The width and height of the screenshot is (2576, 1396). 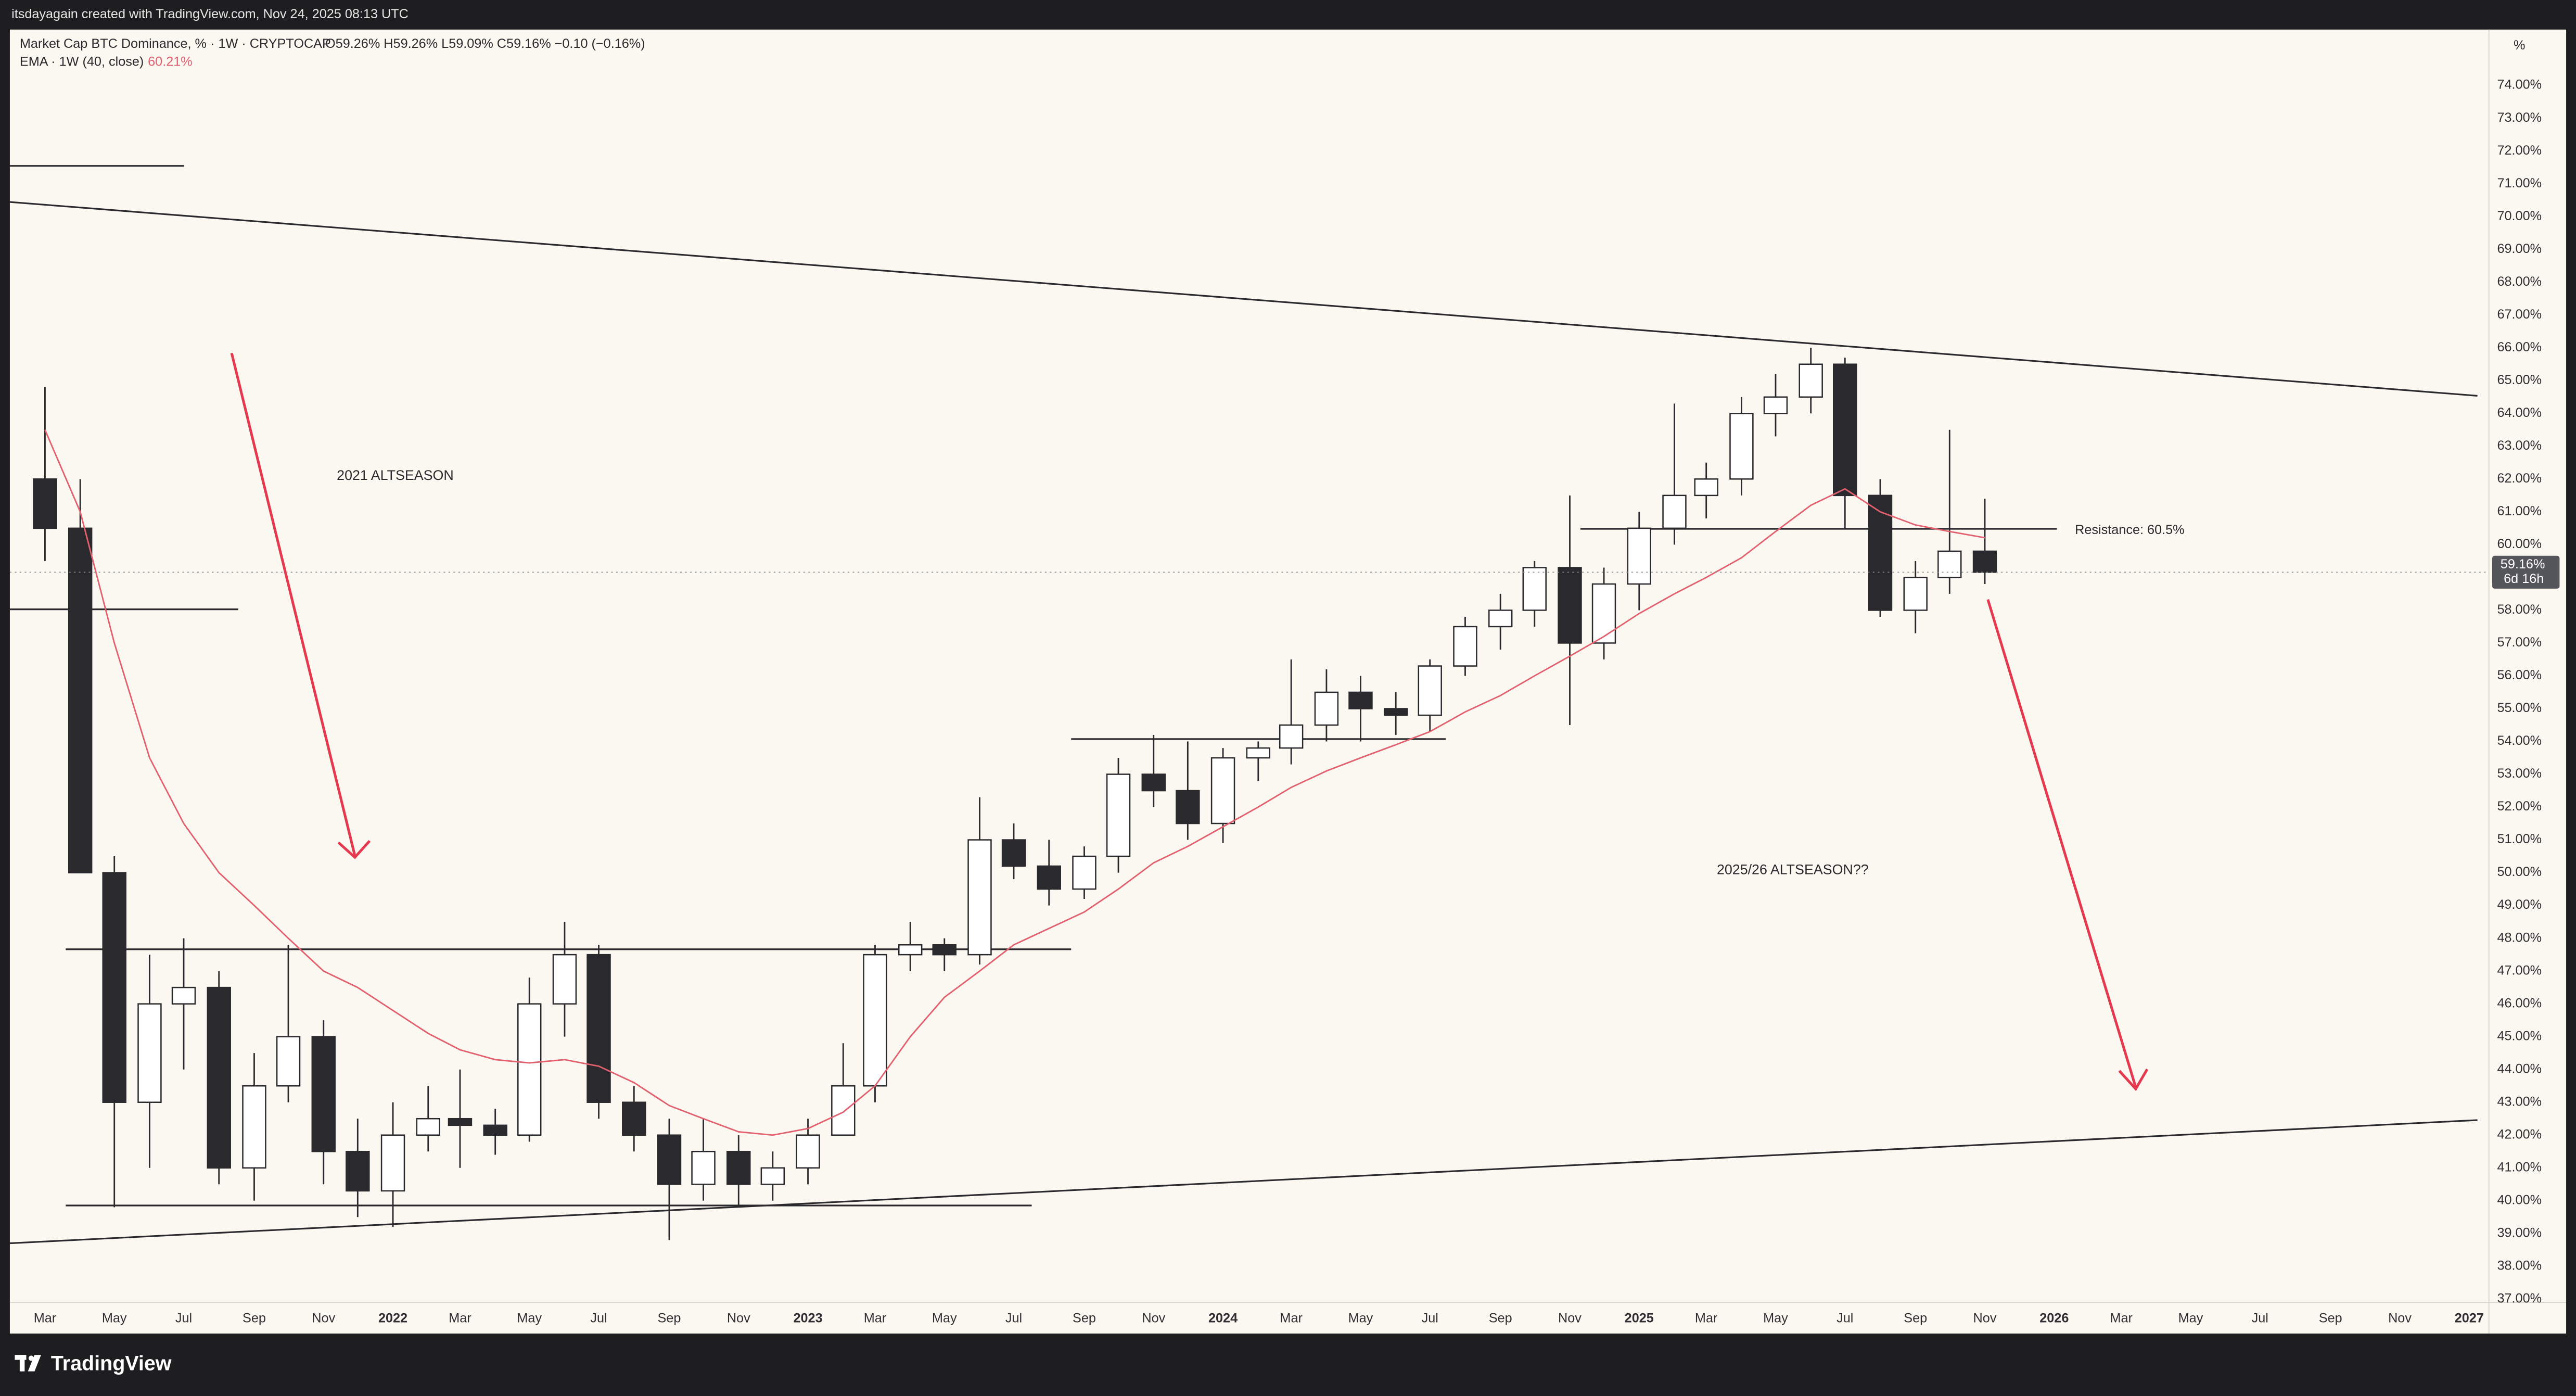 I want to click on last-price-label: 59.16%, so click(x=2523, y=565).